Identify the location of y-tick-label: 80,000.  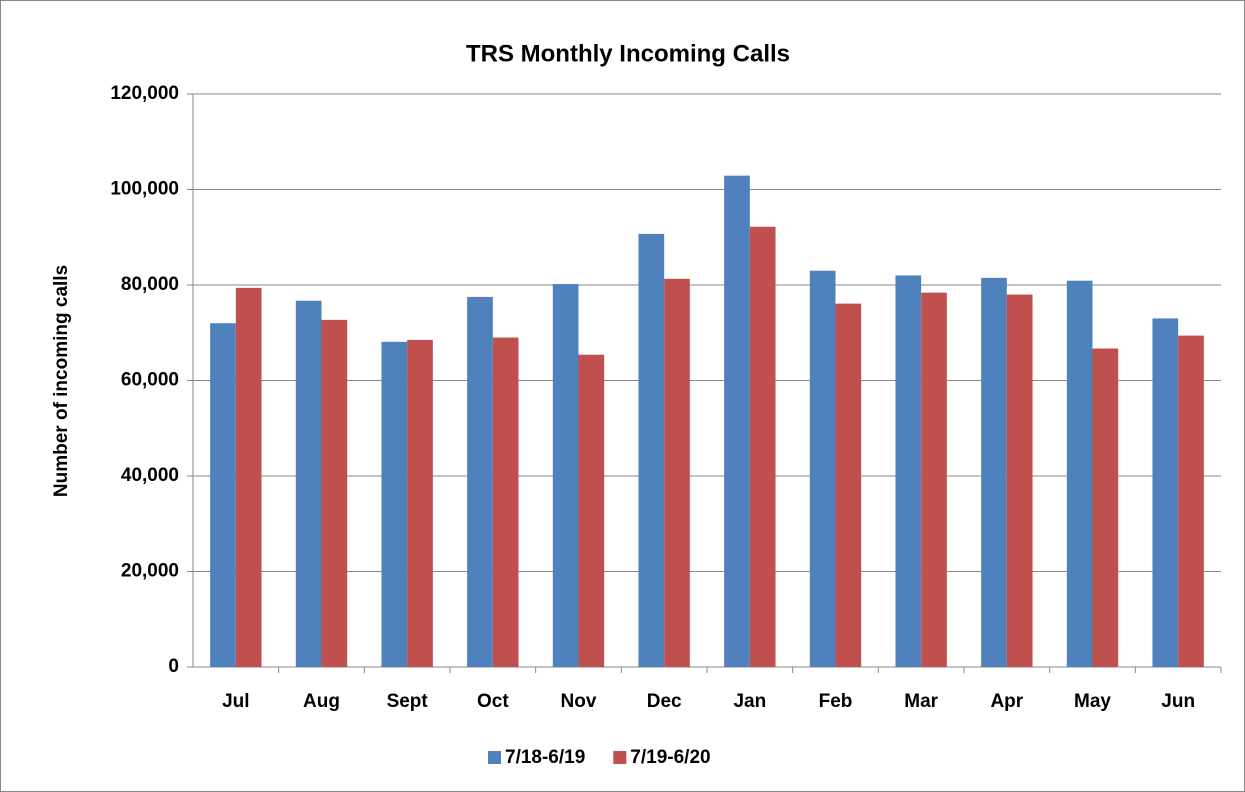
(150, 284).